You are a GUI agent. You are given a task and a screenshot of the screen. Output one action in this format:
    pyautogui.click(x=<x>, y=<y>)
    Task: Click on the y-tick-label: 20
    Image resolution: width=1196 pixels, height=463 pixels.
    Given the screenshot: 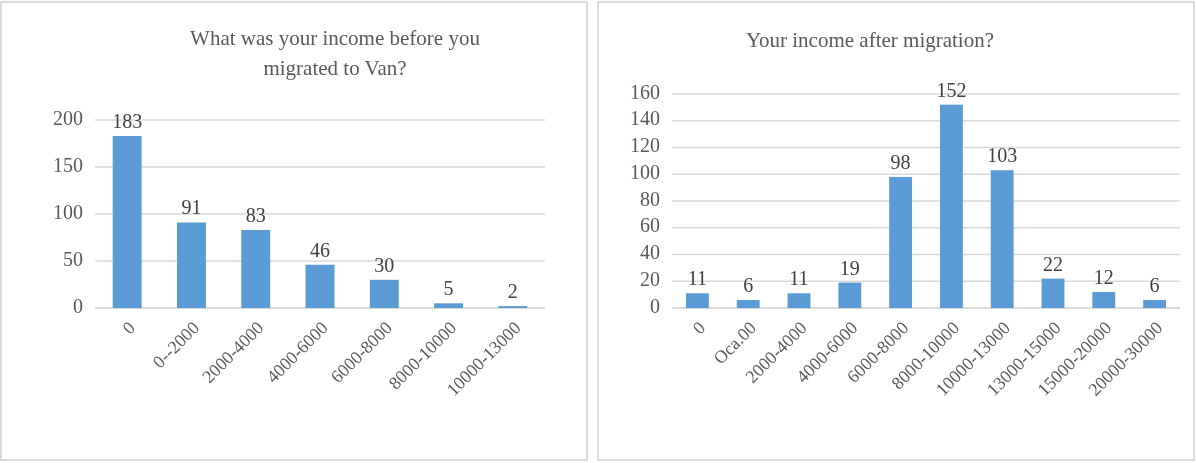 What is the action you would take?
    pyautogui.click(x=650, y=278)
    